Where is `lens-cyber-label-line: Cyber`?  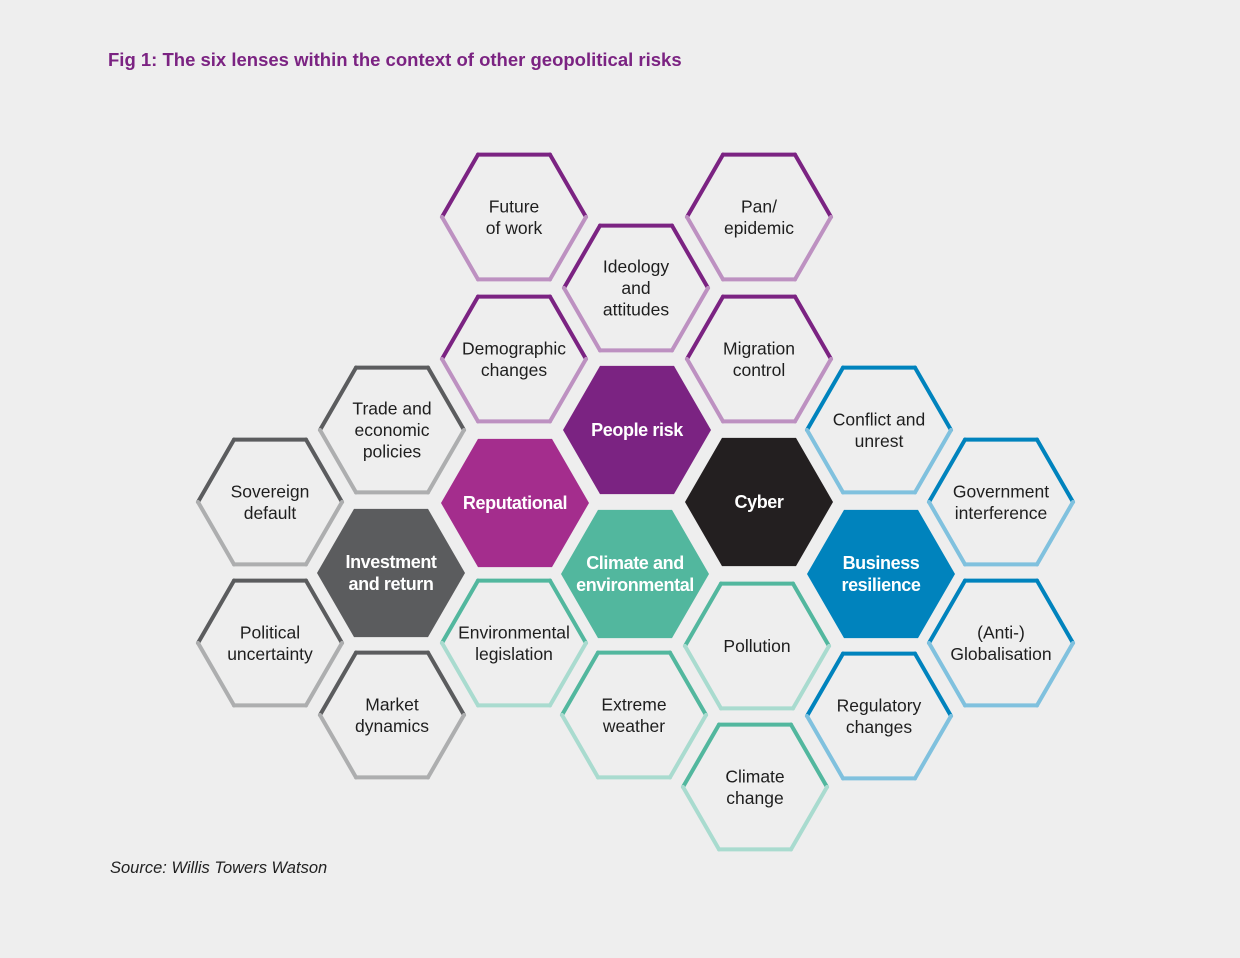 lens-cyber-label-line: Cyber is located at coordinates (758, 502).